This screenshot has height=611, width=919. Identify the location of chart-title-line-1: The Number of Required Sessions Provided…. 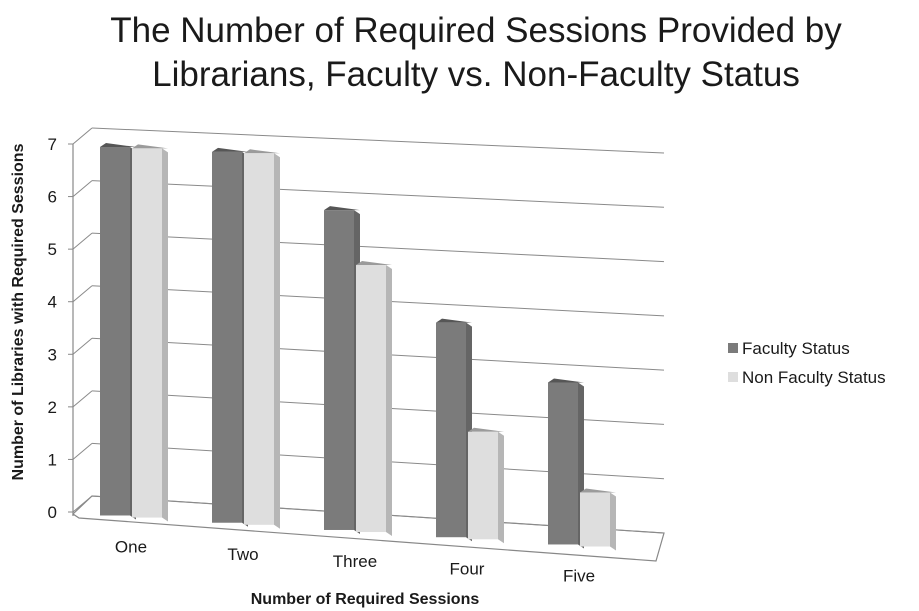
(476, 30).